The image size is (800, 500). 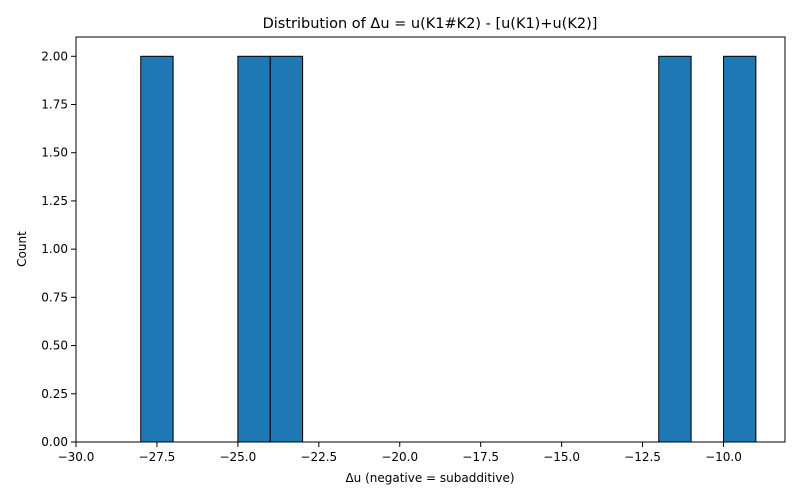 What do you see at coordinates (642, 457) in the screenshot?
I see `x-tick-label: −12.5` at bounding box center [642, 457].